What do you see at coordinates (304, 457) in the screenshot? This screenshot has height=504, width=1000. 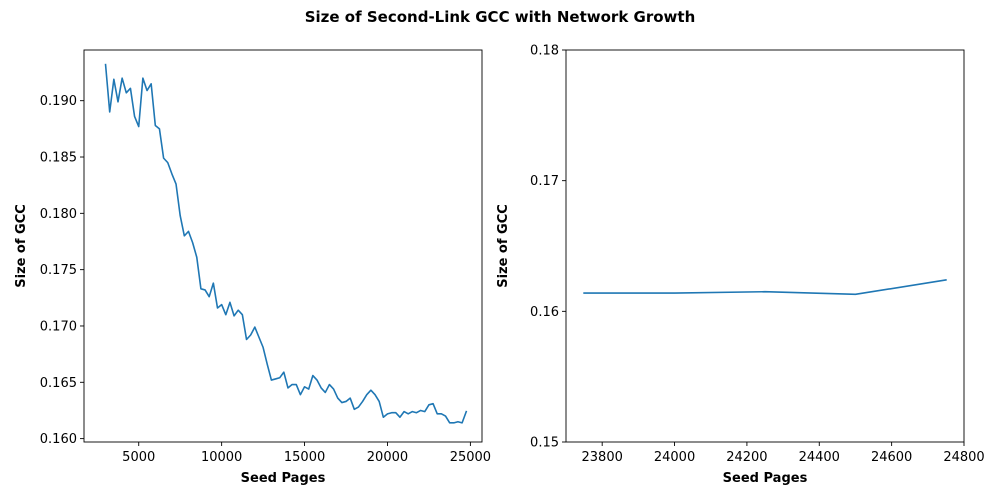 I see `x-tick-label: 15000` at bounding box center [304, 457].